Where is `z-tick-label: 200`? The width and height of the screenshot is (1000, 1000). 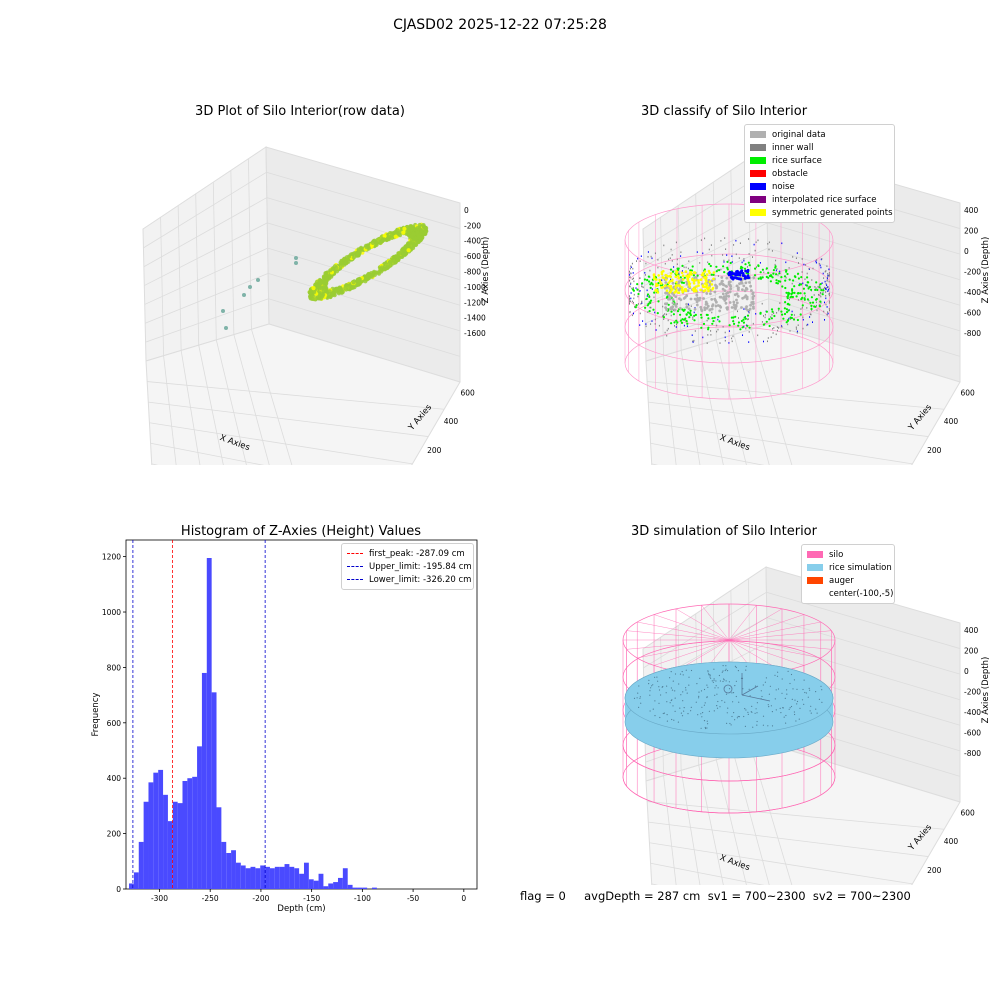 z-tick-label: 200 is located at coordinates (971, 650).